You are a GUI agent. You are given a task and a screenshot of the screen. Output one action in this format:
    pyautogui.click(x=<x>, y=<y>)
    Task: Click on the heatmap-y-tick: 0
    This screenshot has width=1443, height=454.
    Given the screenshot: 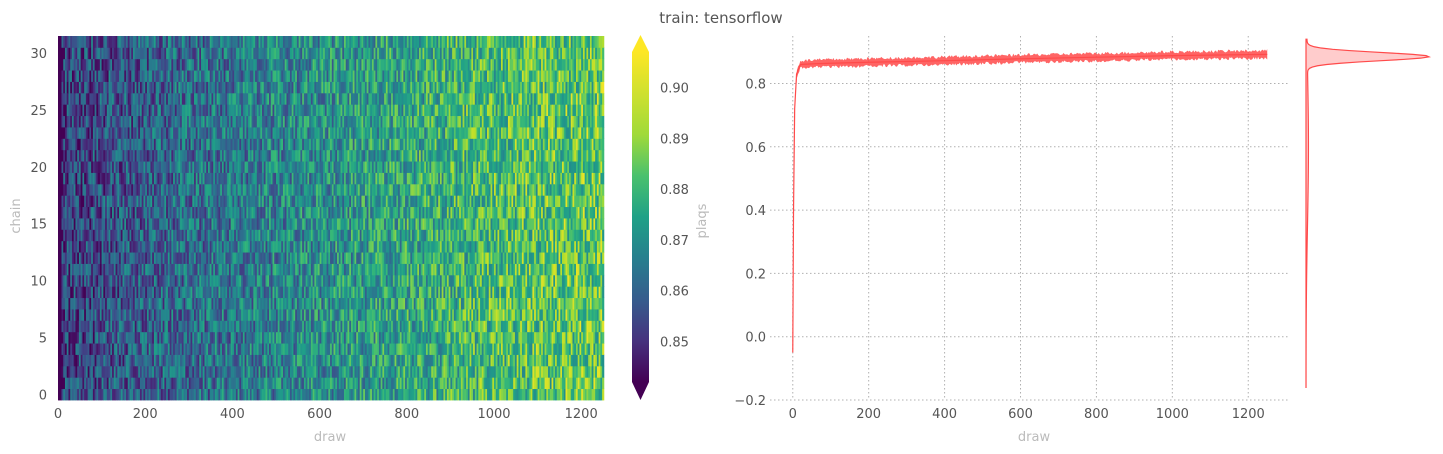 What is the action you would take?
    pyautogui.click(x=43, y=395)
    